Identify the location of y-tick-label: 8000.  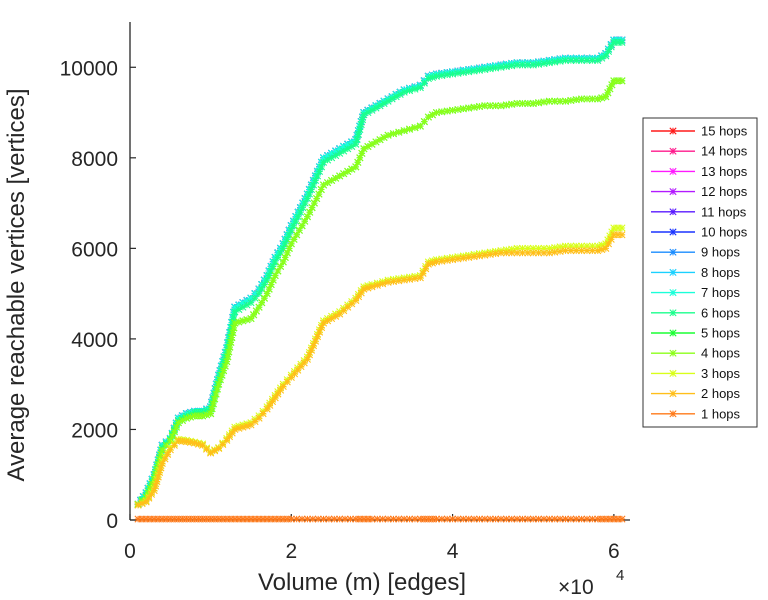
(94, 159).